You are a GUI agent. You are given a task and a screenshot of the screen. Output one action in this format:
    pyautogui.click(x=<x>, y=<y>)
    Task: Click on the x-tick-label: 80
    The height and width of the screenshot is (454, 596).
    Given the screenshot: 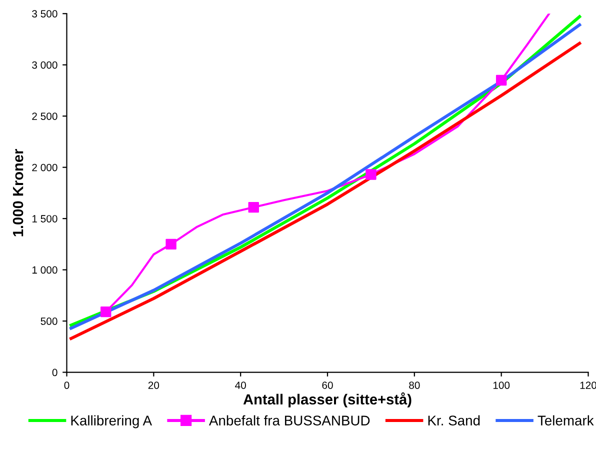 What is the action you would take?
    pyautogui.click(x=414, y=385)
    